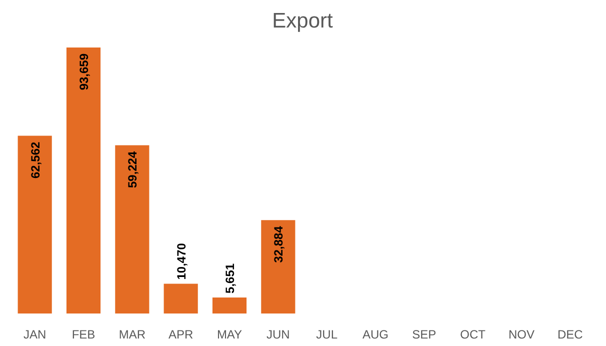 The height and width of the screenshot is (346, 606). Describe the element at coordinates (521, 335) in the screenshot. I see `x-tick-label: NOV` at that location.